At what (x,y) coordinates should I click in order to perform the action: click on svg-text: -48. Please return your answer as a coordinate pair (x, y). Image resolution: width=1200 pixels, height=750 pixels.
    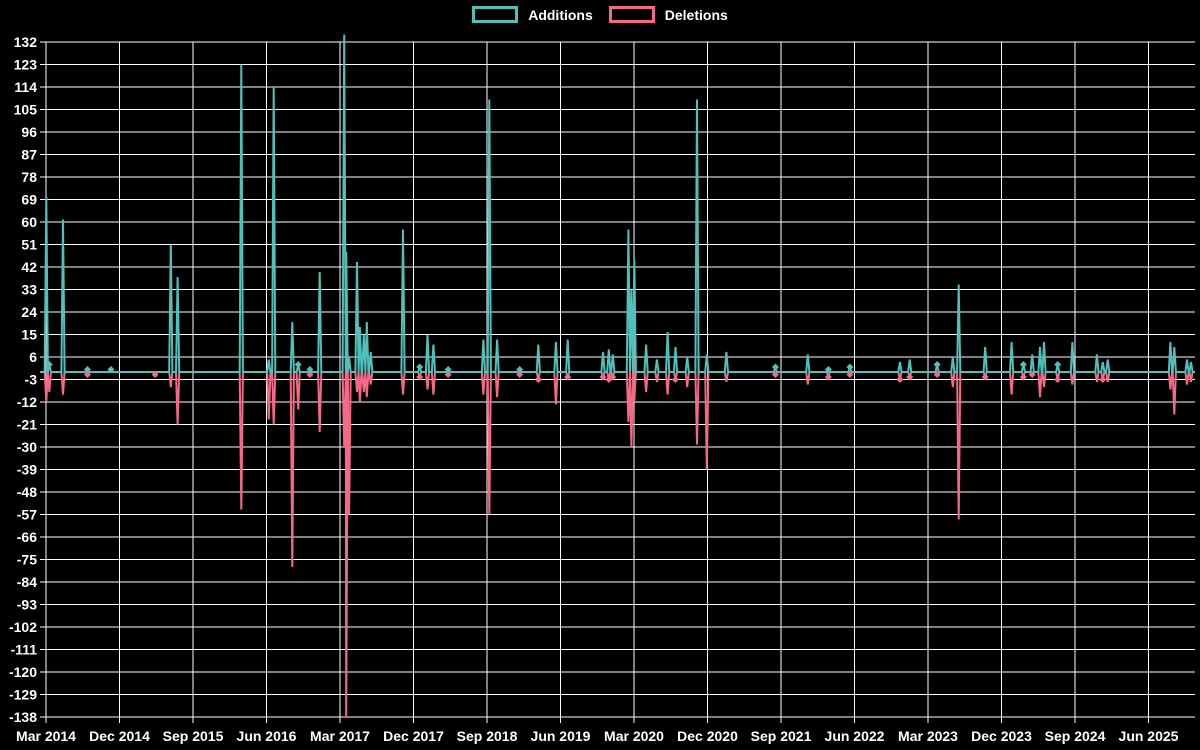
    Looking at the image, I should click on (27, 492).